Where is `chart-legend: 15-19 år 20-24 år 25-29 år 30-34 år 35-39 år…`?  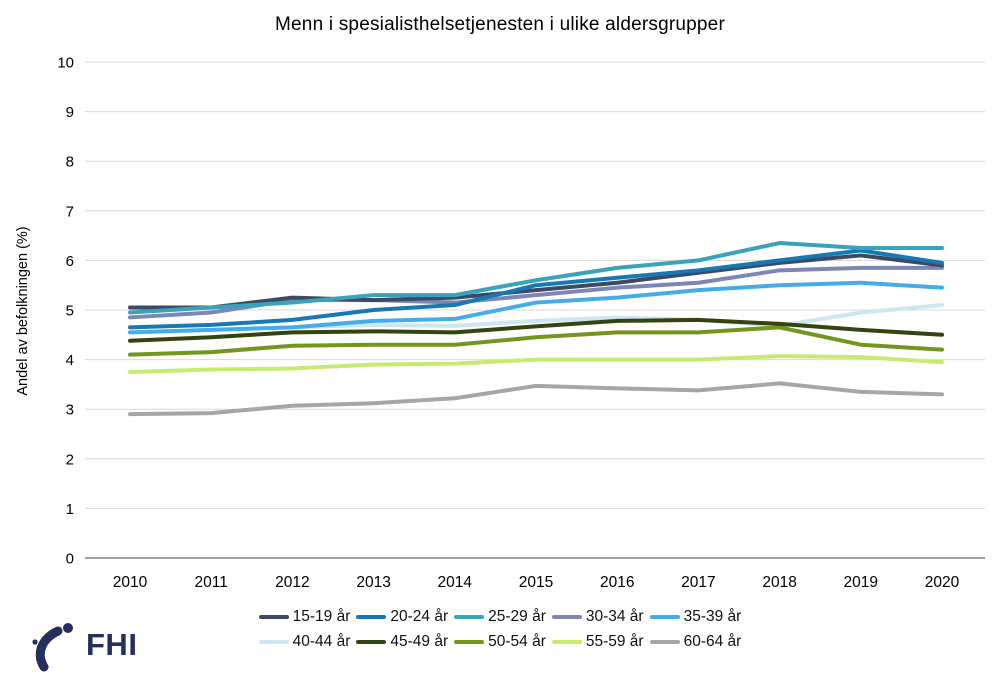 chart-legend: 15-19 år 20-24 år 25-29 år 30-34 år 35-39 år… is located at coordinates (500, 629).